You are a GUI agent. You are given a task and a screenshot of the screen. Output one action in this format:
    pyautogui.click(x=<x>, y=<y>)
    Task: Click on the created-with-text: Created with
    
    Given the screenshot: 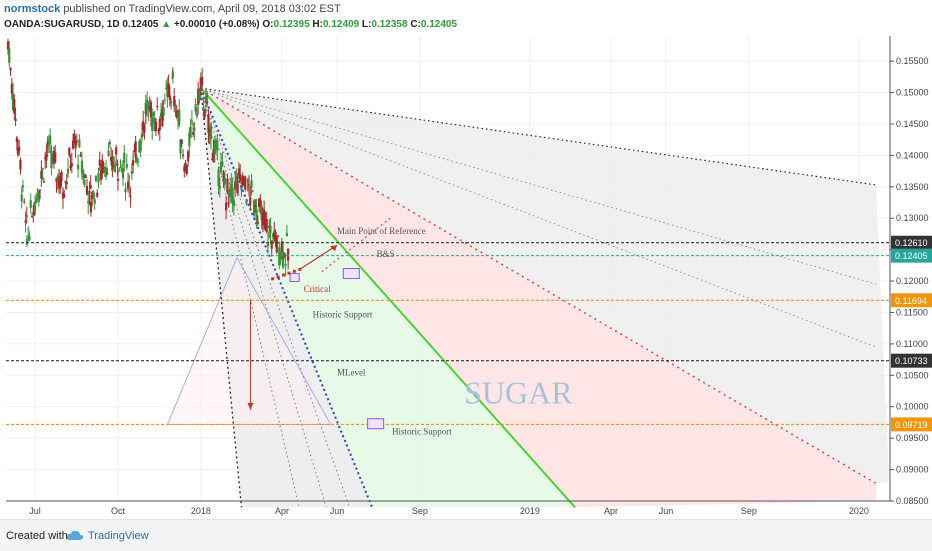 What is the action you would take?
    pyautogui.click(x=37, y=536)
    